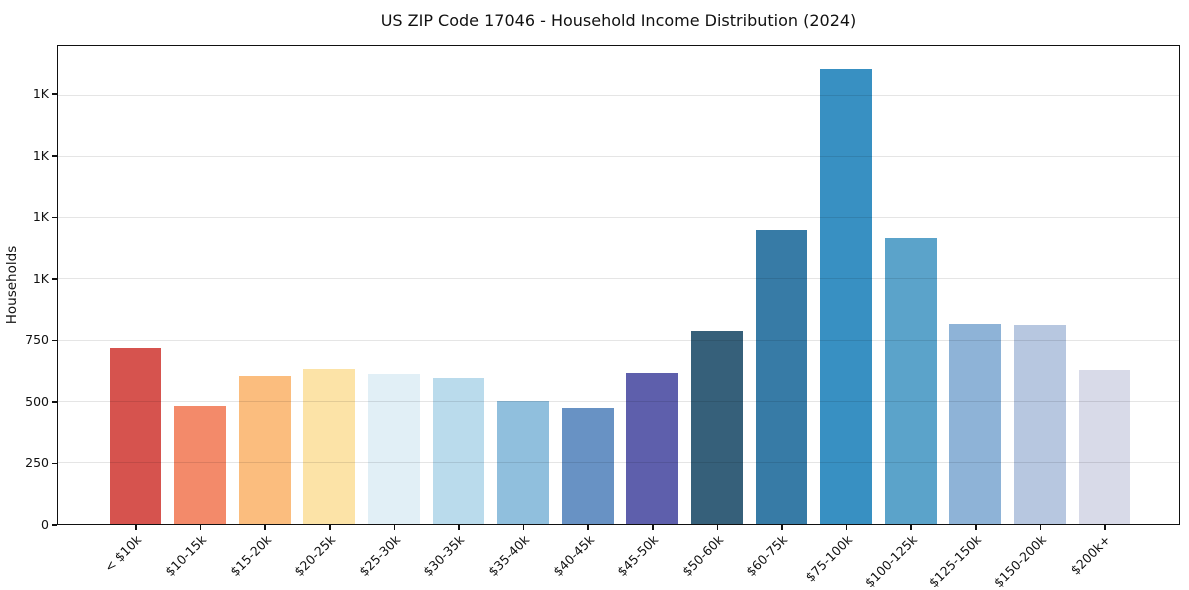 The image size is (1189, 590). What do you see at coordinates (37, 340) in the screenshot?
I see `y-tick-label: 750` at bounding box center [37, 340].